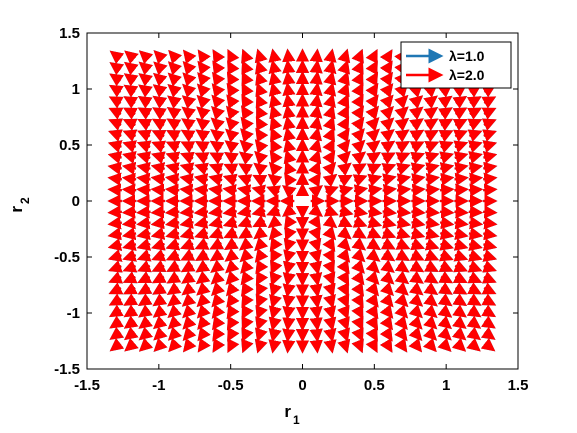  Describe the element at coordinates (69, 33) in the screenshot. I see `y-tick-label: 1.5` at that location.